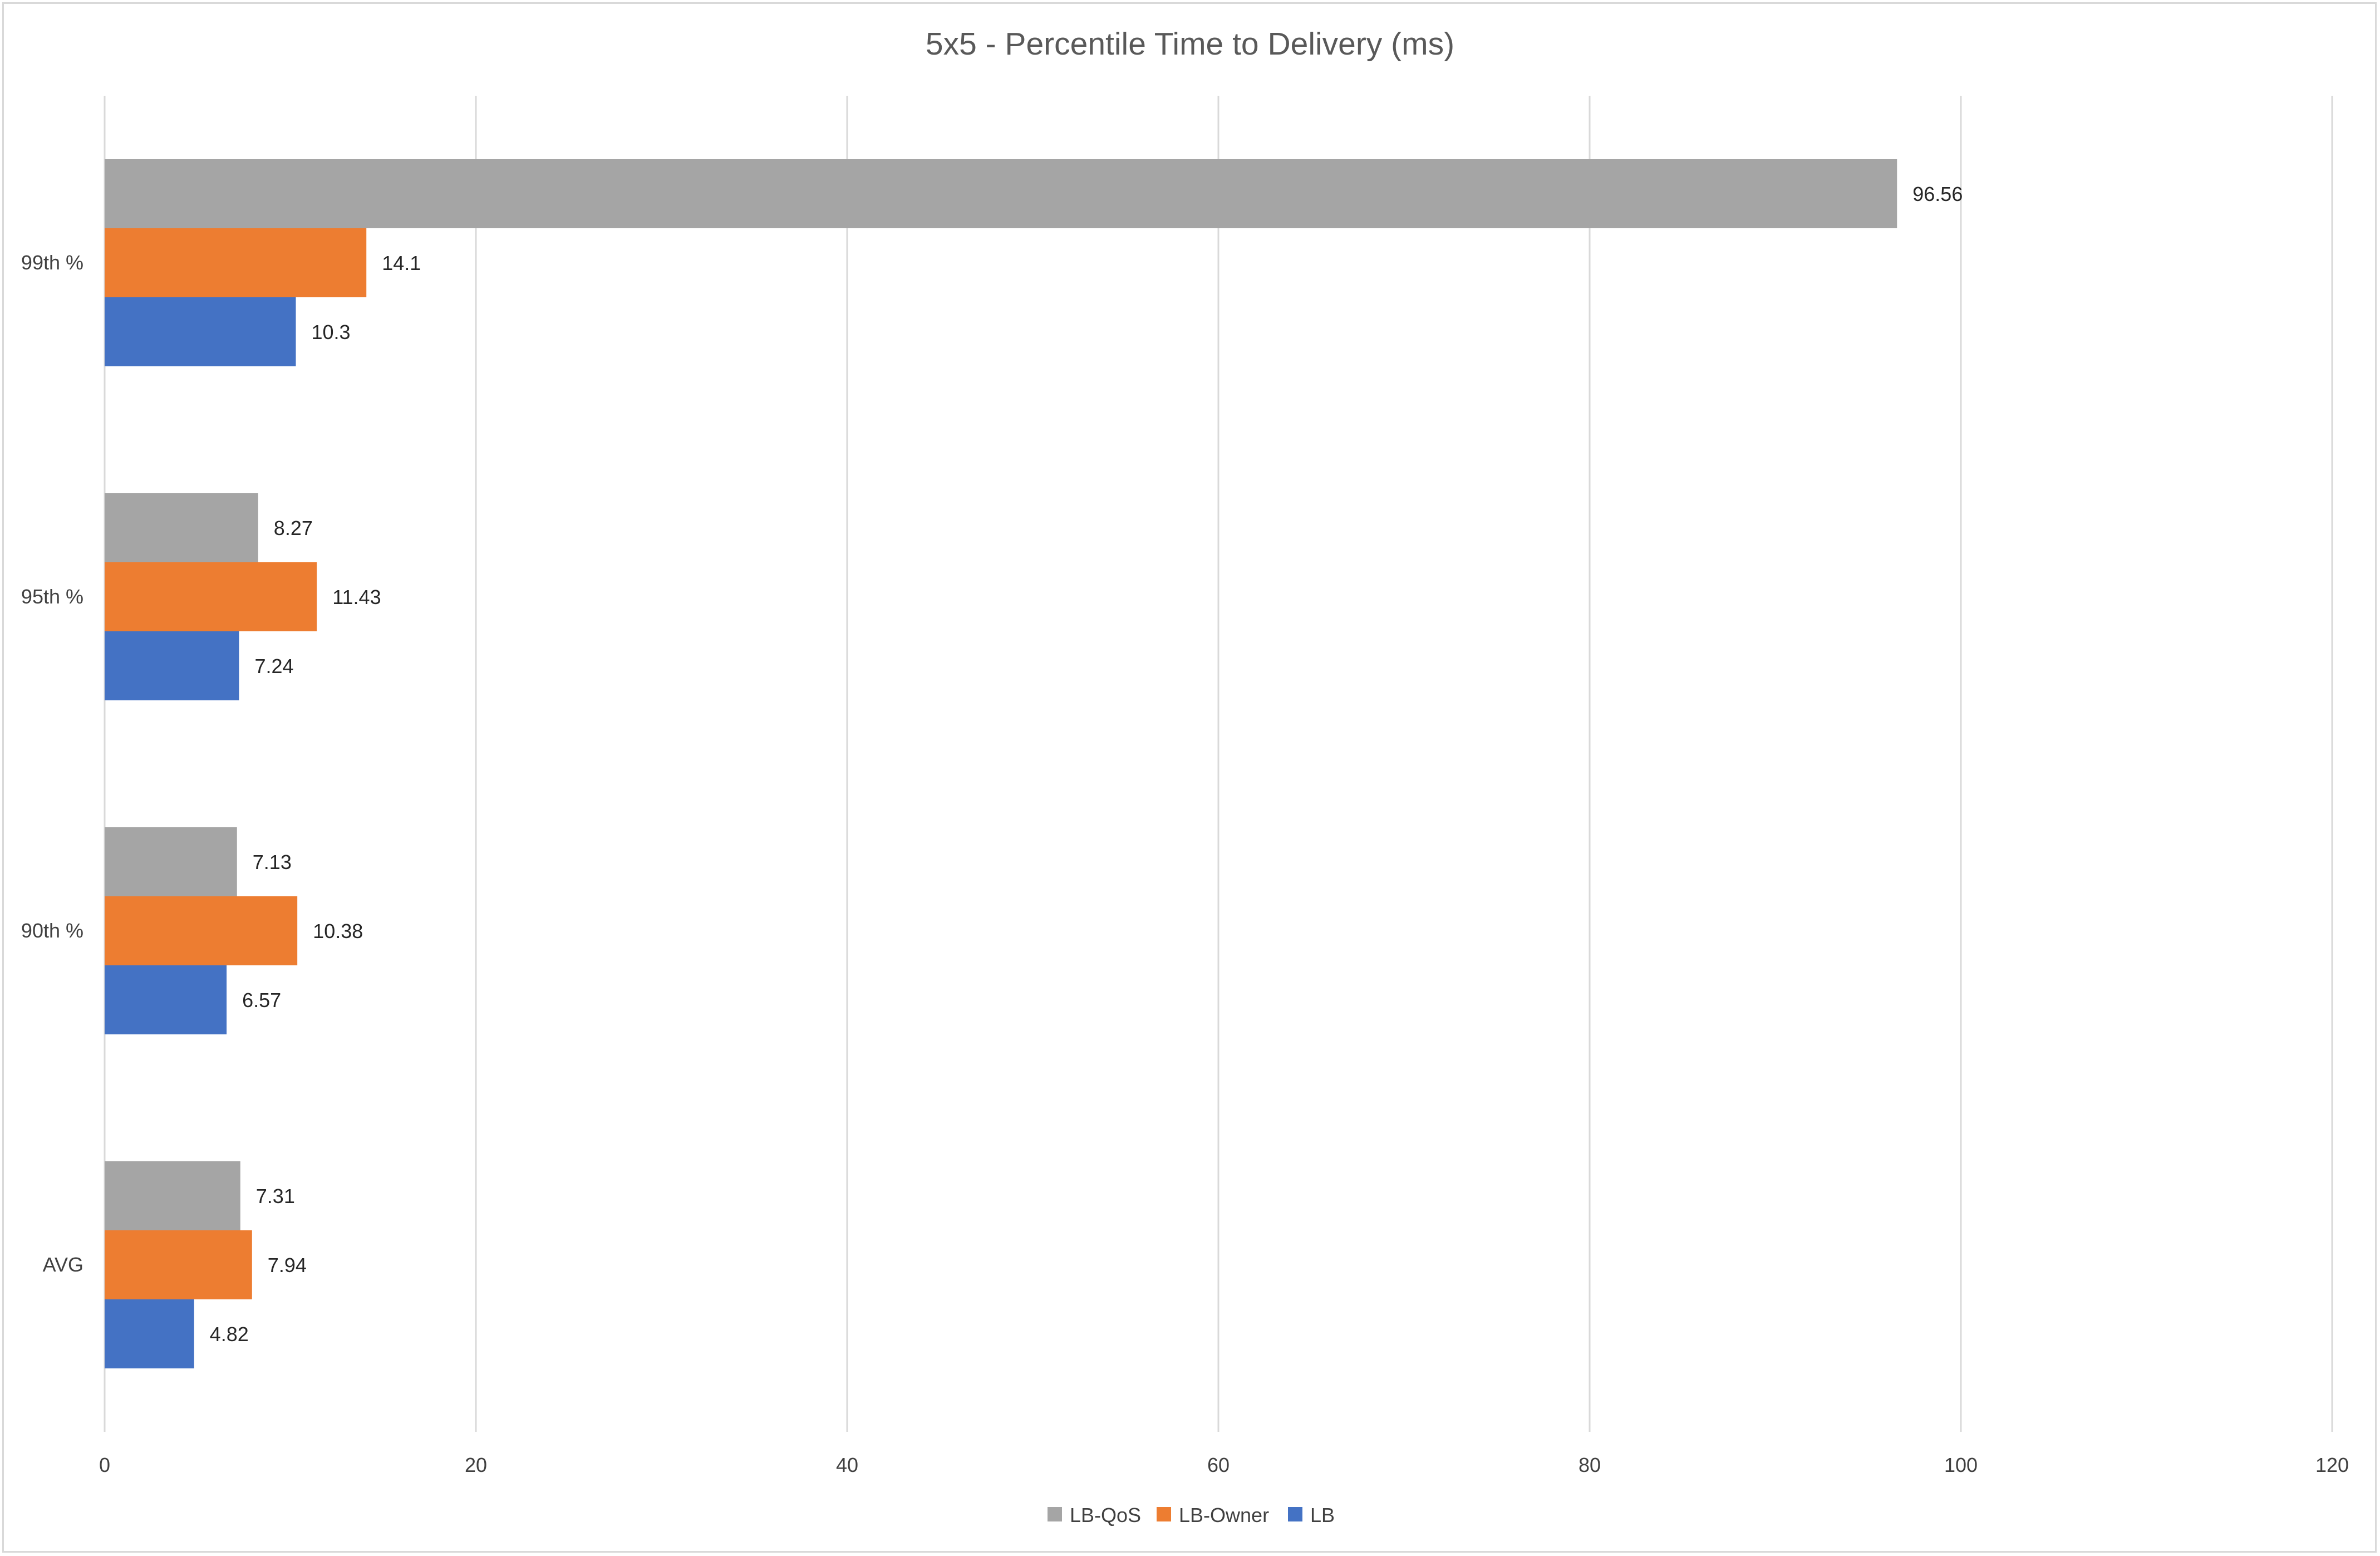  Describe the element at coordinates (476, 1465) in the screenshot. I see `x-tick-label: 20` at that location.